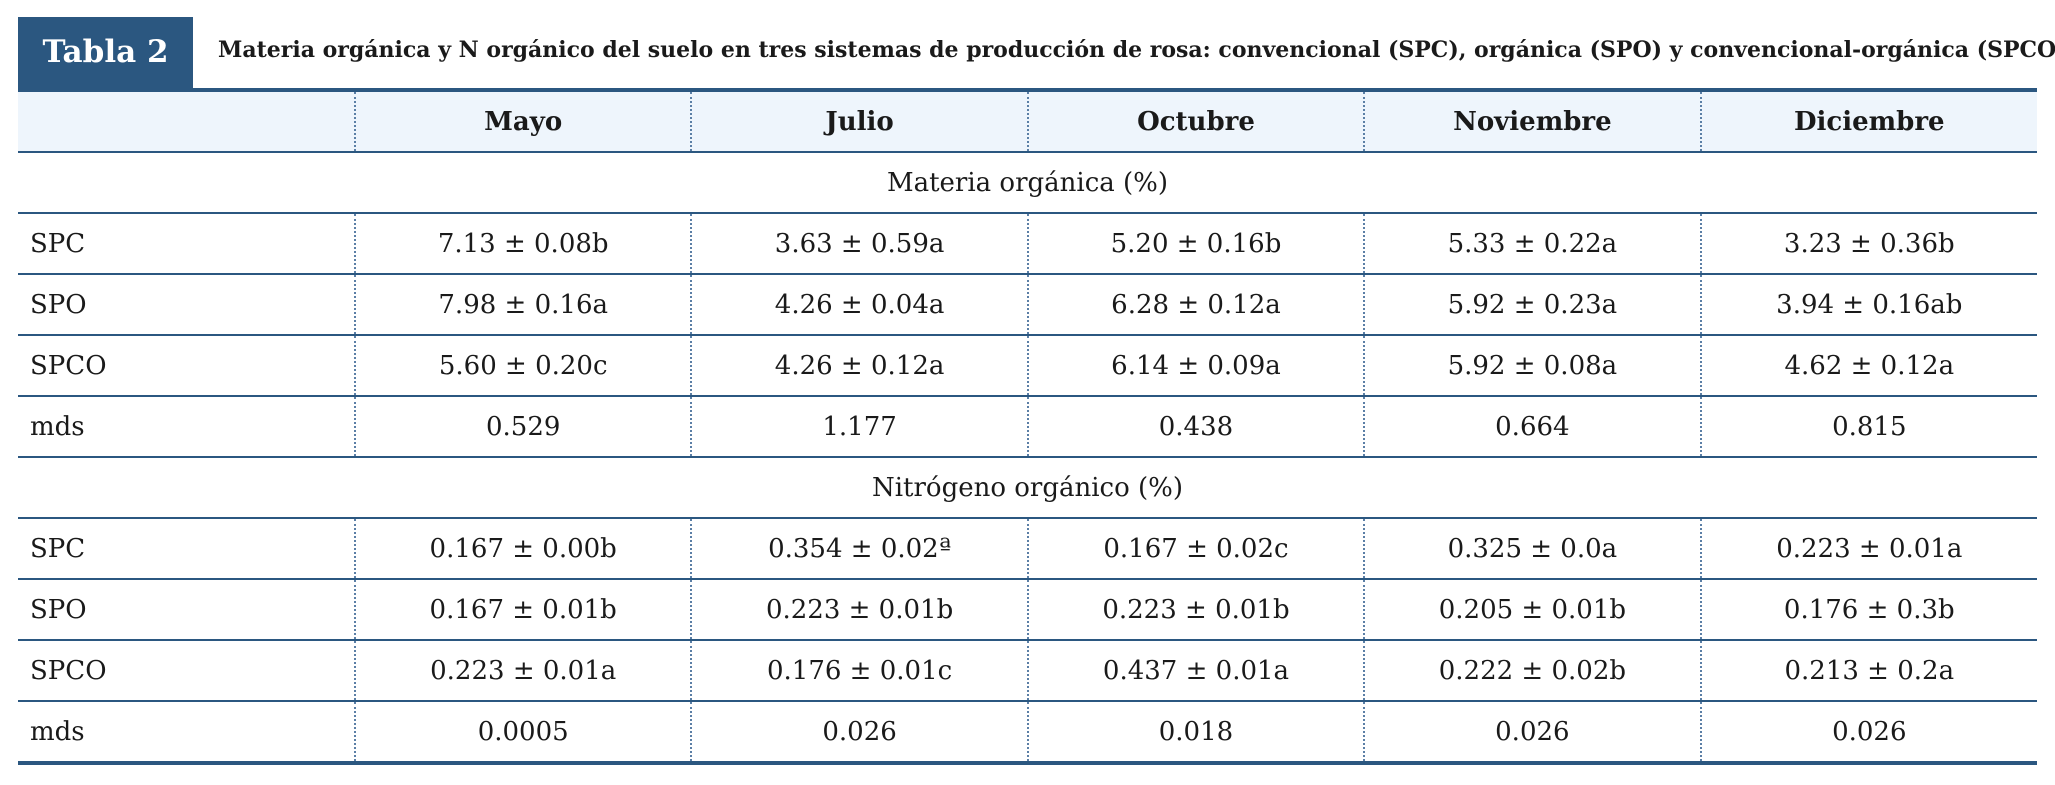  What do you see at coordinates (522, 733) in the screenshot?
I see `cell: 0.0005` at bounding box center [522, 733].